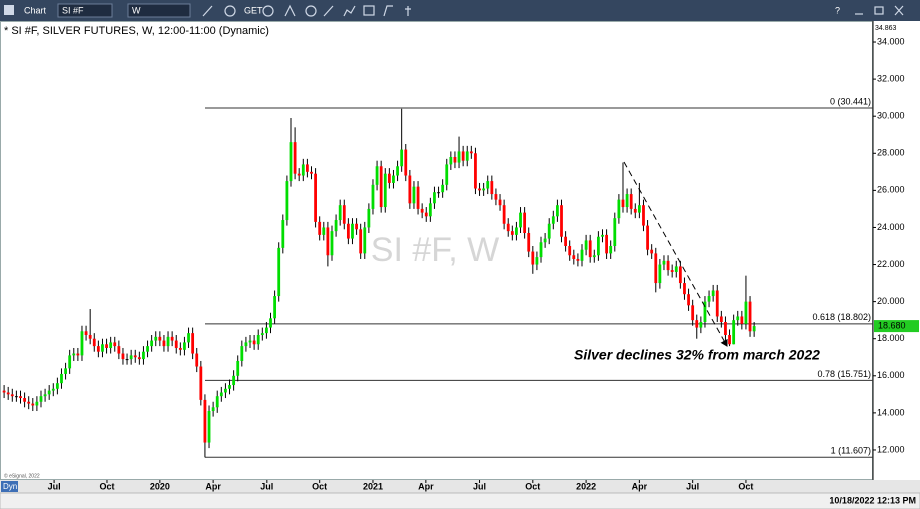 This screenshot has height=509, width=920. I want to click on dyn-label: Dyn, so click(10, 486).